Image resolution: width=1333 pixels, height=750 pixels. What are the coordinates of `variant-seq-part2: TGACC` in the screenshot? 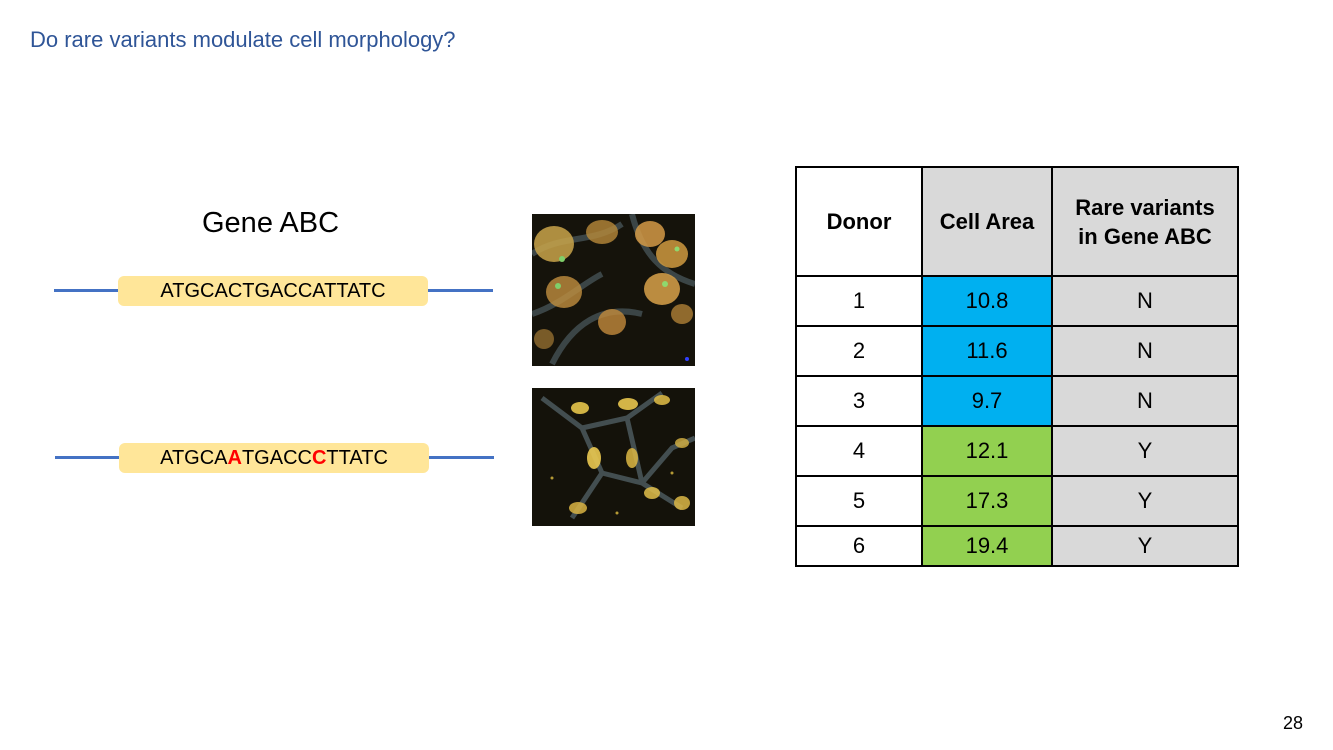 It's located at (276, 458).